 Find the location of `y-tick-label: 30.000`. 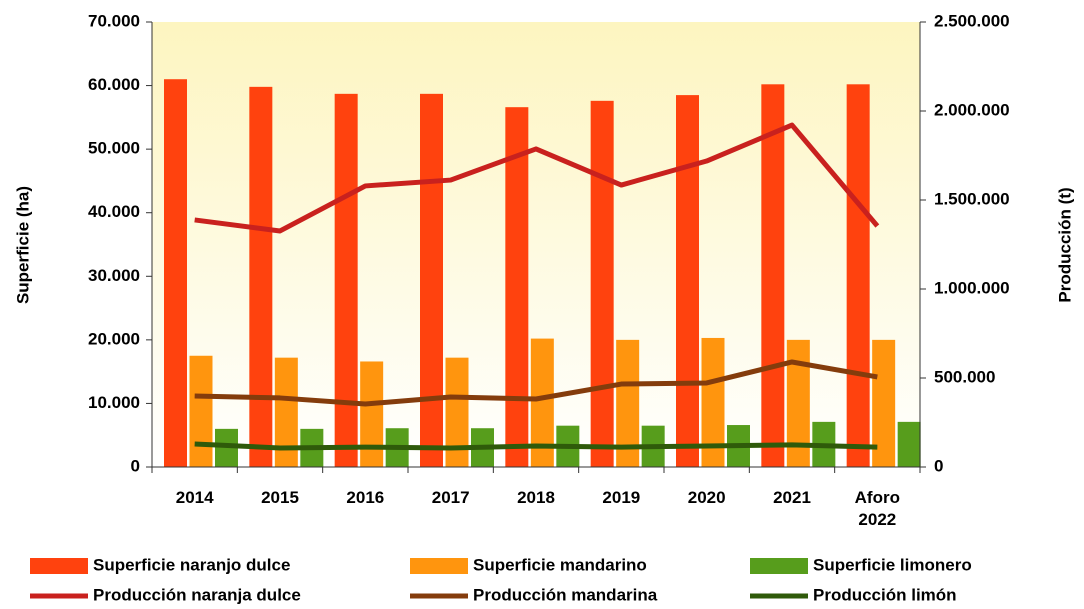

y-tick-label: 30.000 is located at coordinates (114, 275).